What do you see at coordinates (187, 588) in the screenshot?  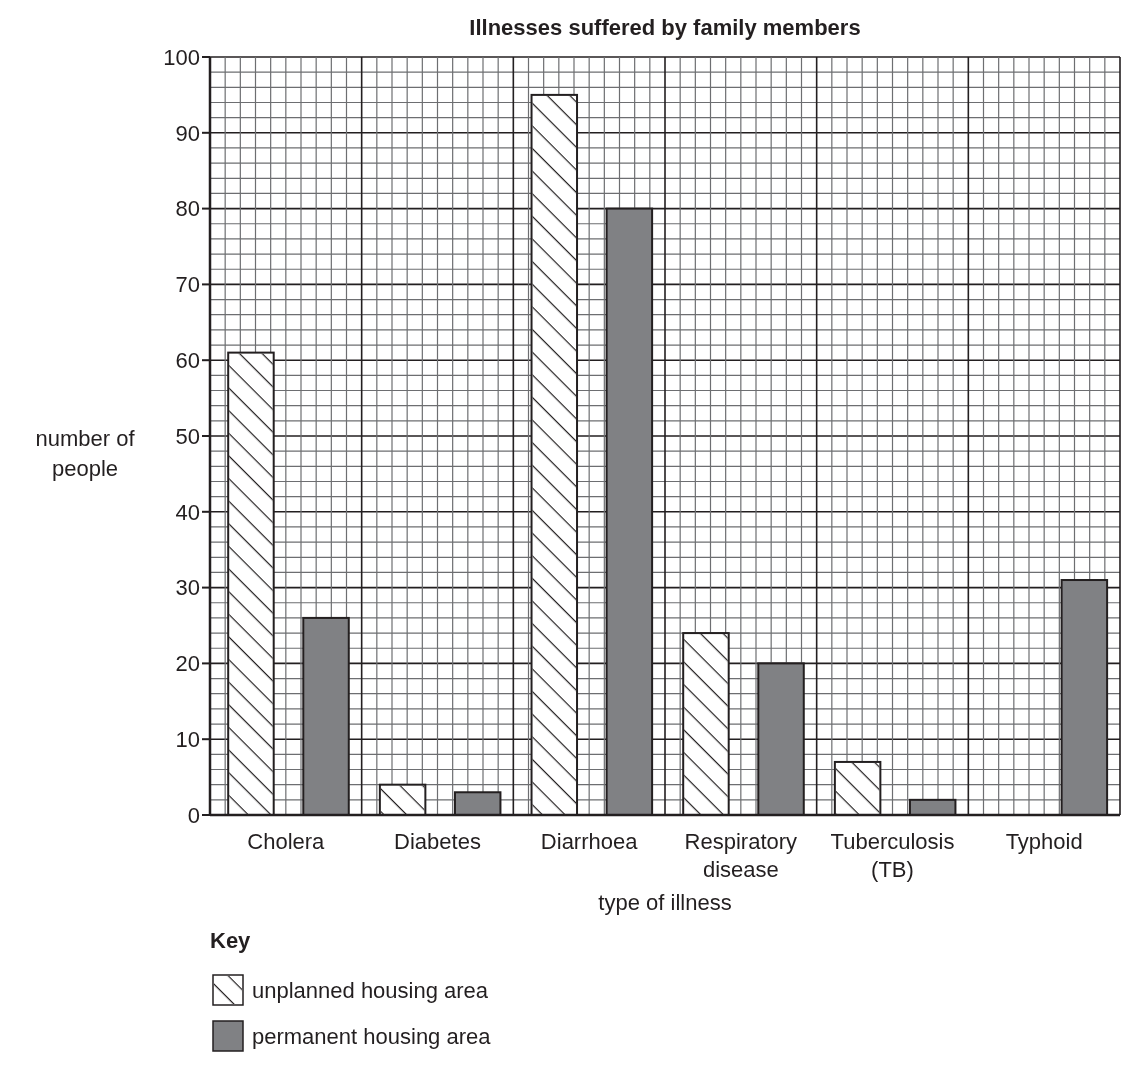 I see `y-tick-label: 30` at bounding box center [187, 588].